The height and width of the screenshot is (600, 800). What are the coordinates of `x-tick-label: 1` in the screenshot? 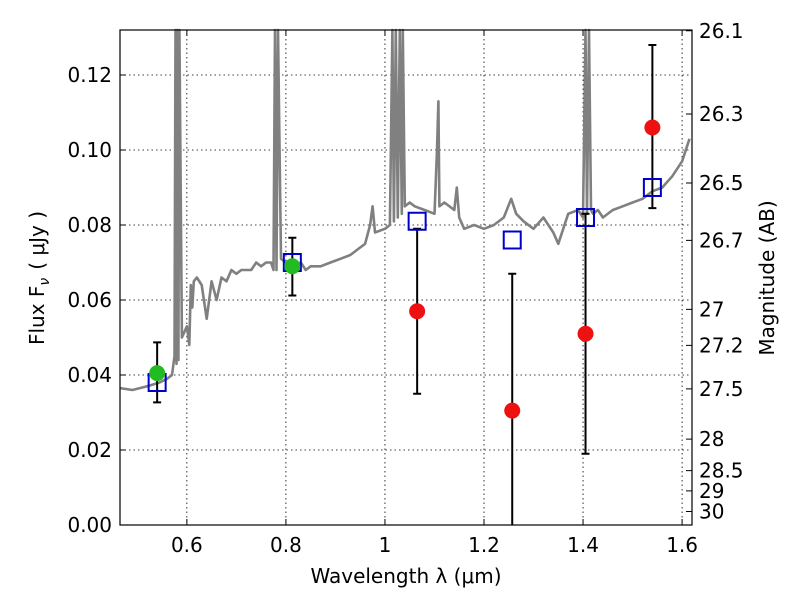 It's located at (385, 545).